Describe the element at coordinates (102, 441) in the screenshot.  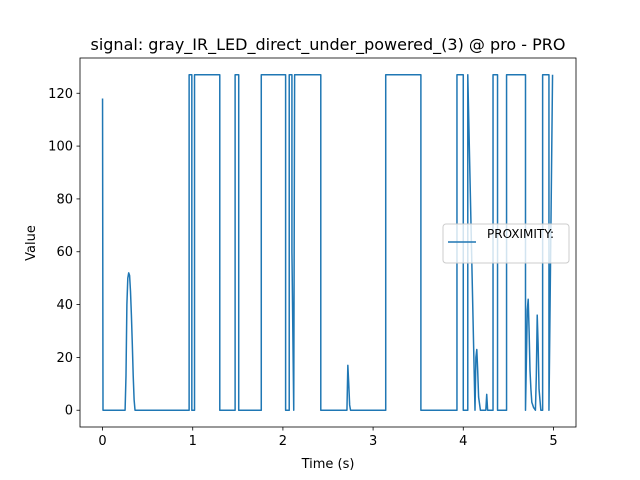
I see `x-tick-label: 0` at that location.